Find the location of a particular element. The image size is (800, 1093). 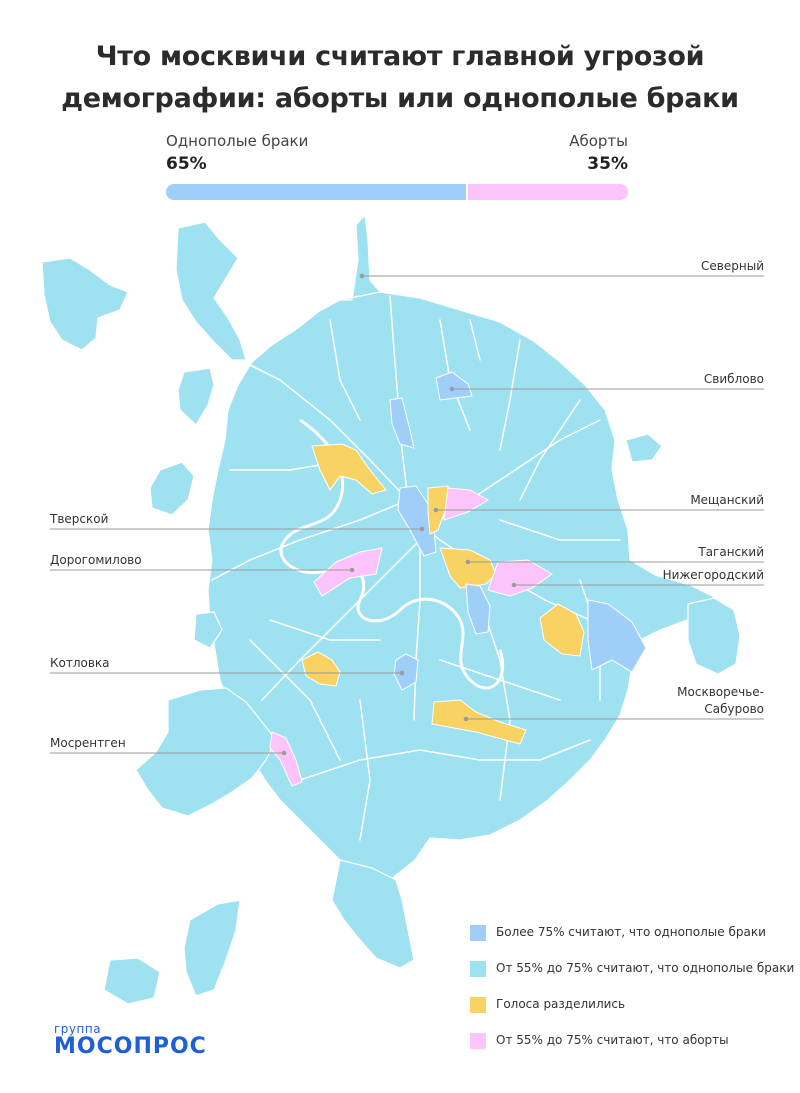

callout-dot-dorogomilovo is located at coordinates (352, 570).